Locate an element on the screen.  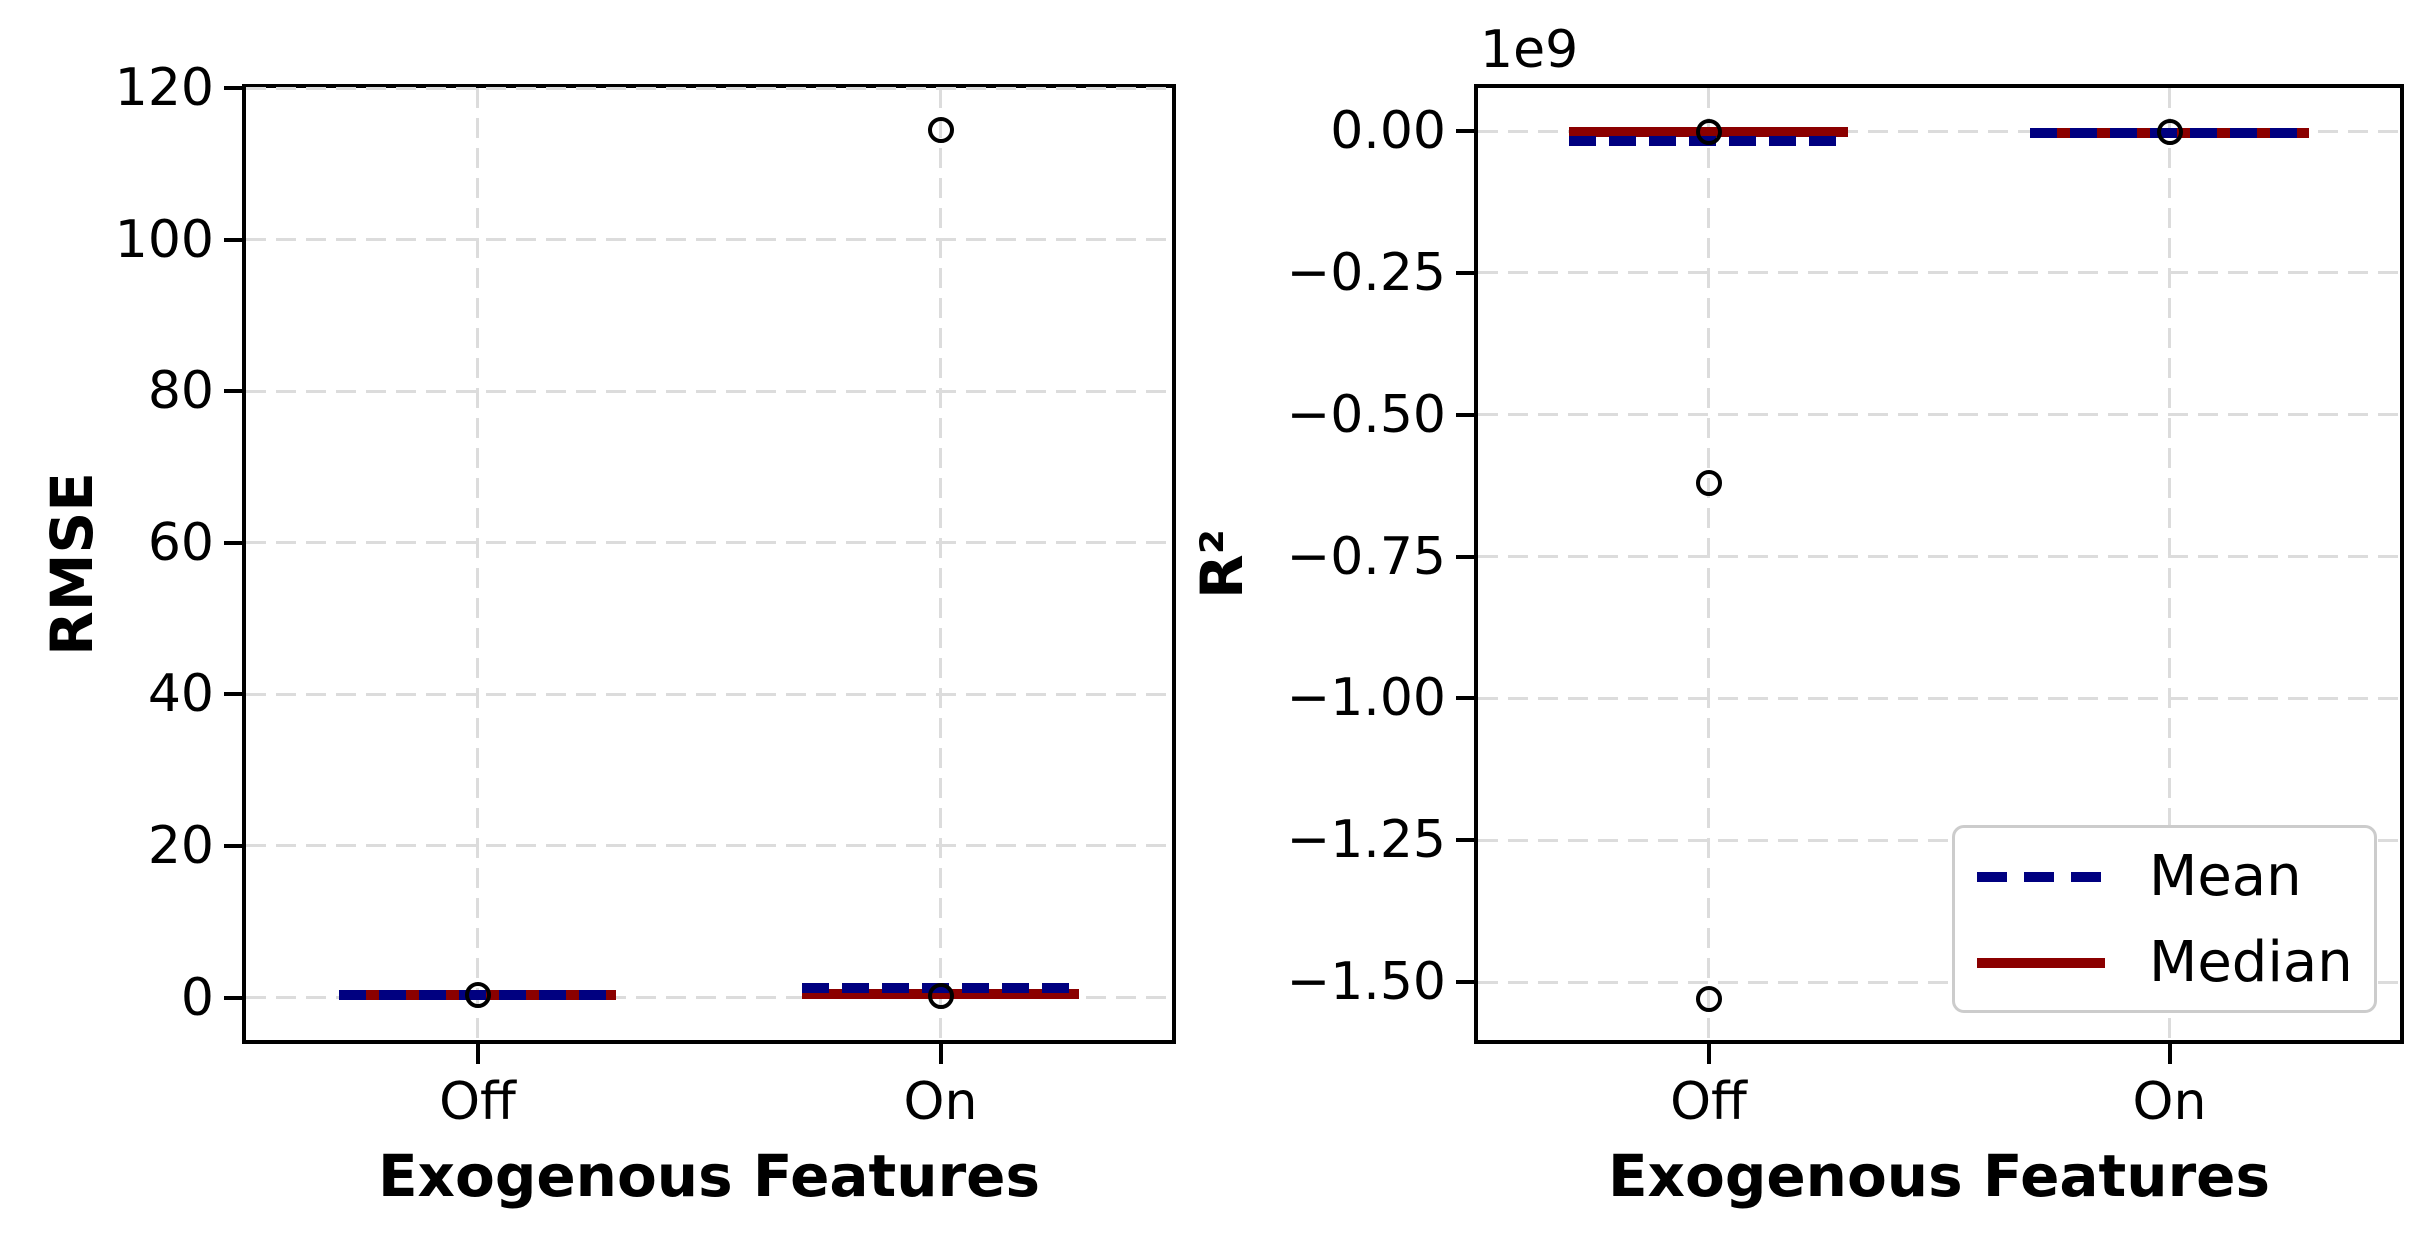
legend-item-label: Mean is located at coordinates (2225, 876).